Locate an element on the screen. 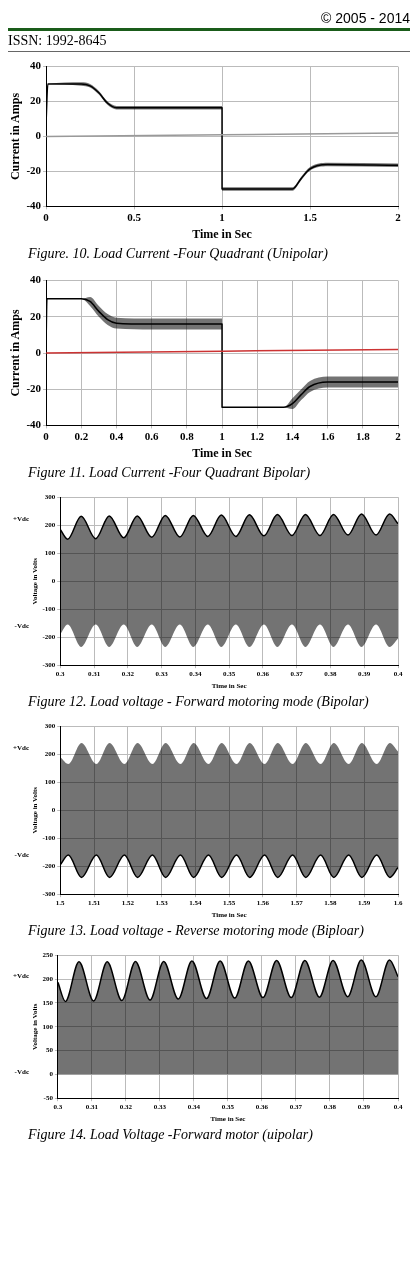 The width and height of the screenshot is (418, 1274). caption: Figure 11. Load Current -Four Quadrant Bipolar) is located at coordinates (169, 473).